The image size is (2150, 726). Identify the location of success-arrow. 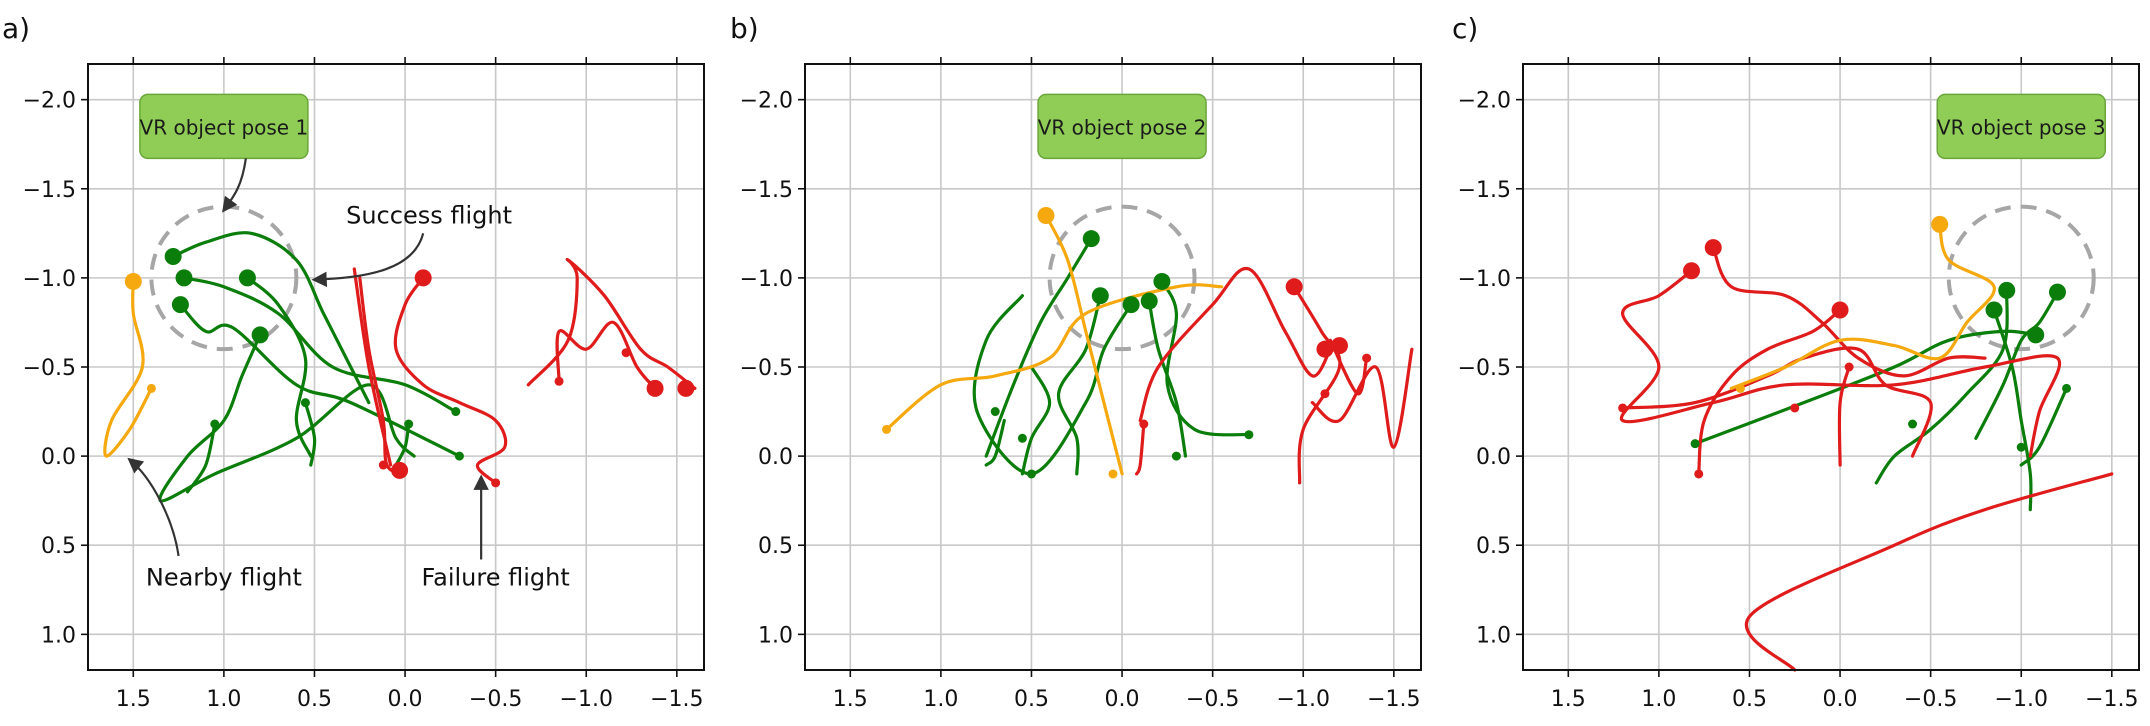
(368, 260).